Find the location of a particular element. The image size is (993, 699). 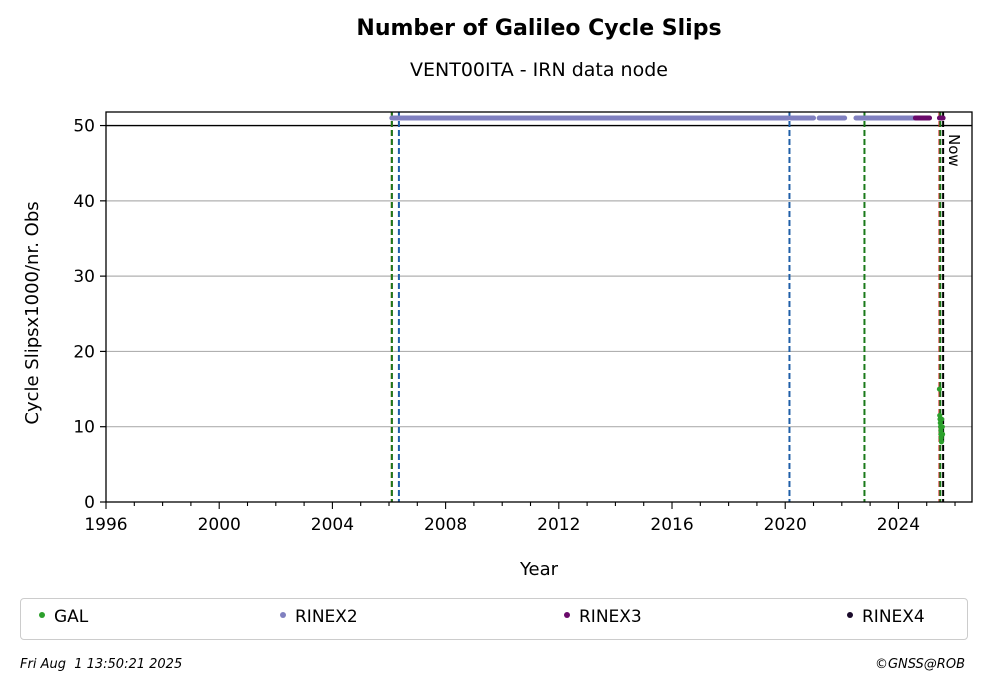

legend-marker-rinex2 is located at coordinates (283, 615).